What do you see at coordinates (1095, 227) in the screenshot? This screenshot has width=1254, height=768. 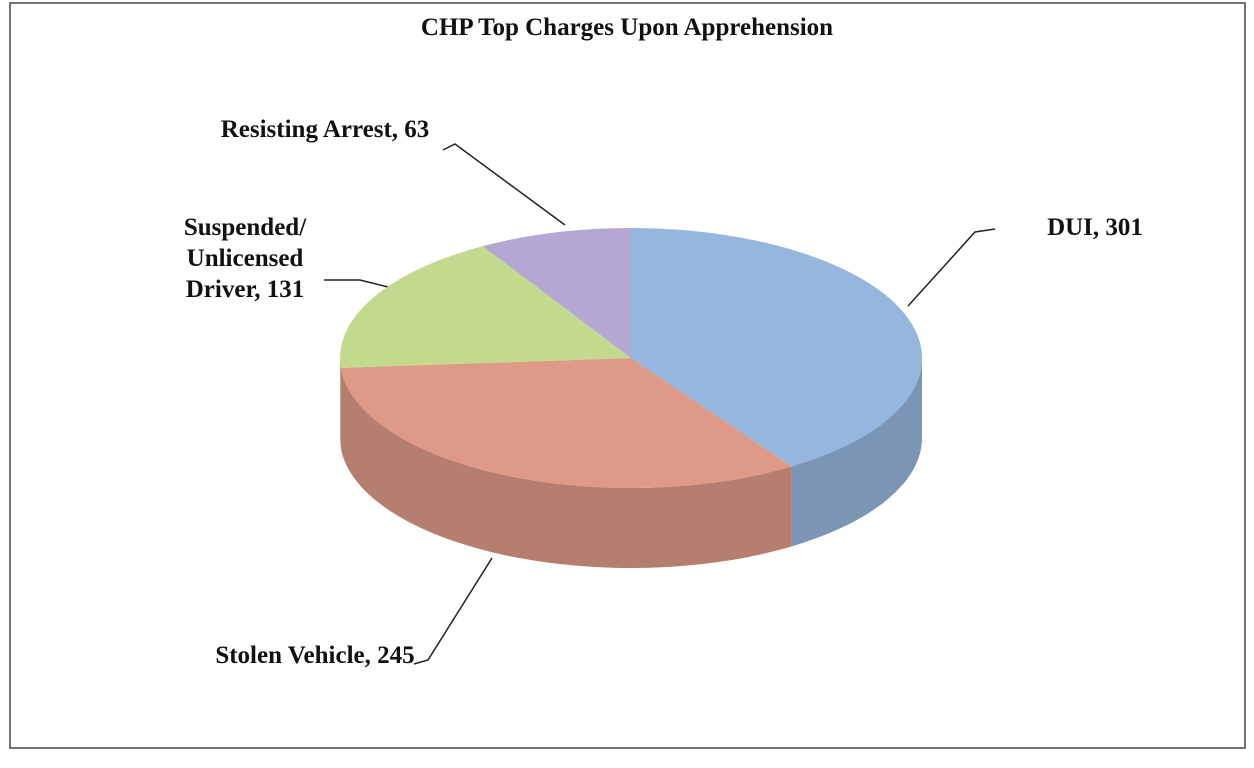 I see `data-label: DUI, 301` at bounding box center [1095, 227].